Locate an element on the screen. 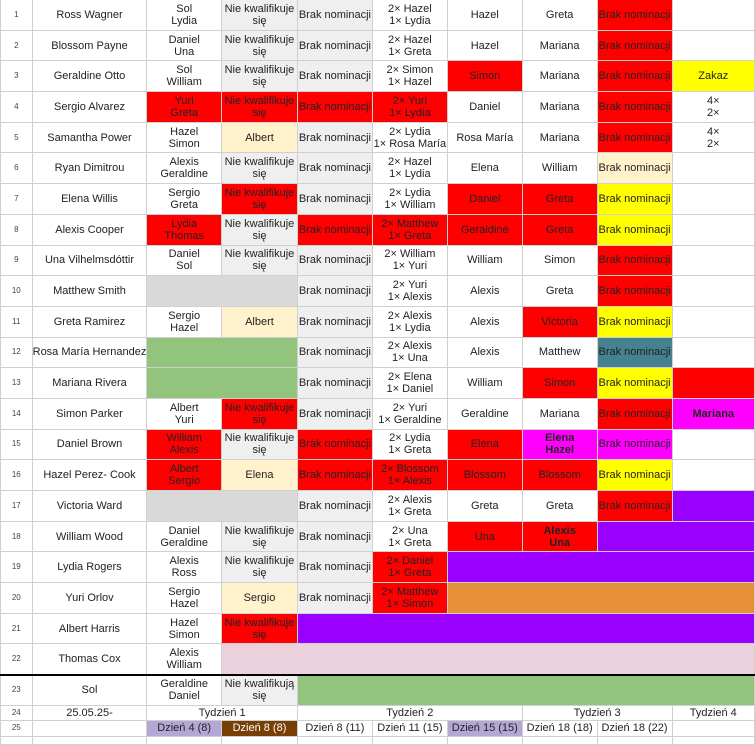  cell: Yuri Greta is located at coordinates (184, 107).